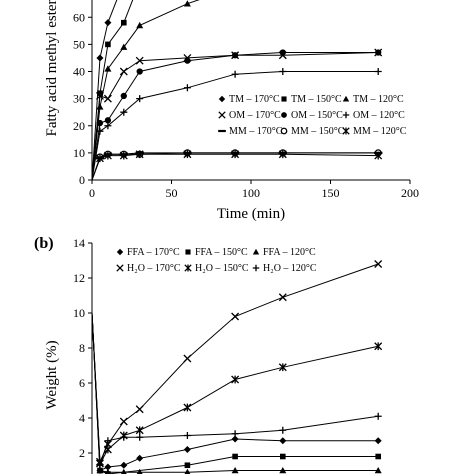 The height and width of the screenshot is (474, 474). Describe the element at coordinates (79, 243) in the screenshot. I see `y-tick-label: 14` at that location.